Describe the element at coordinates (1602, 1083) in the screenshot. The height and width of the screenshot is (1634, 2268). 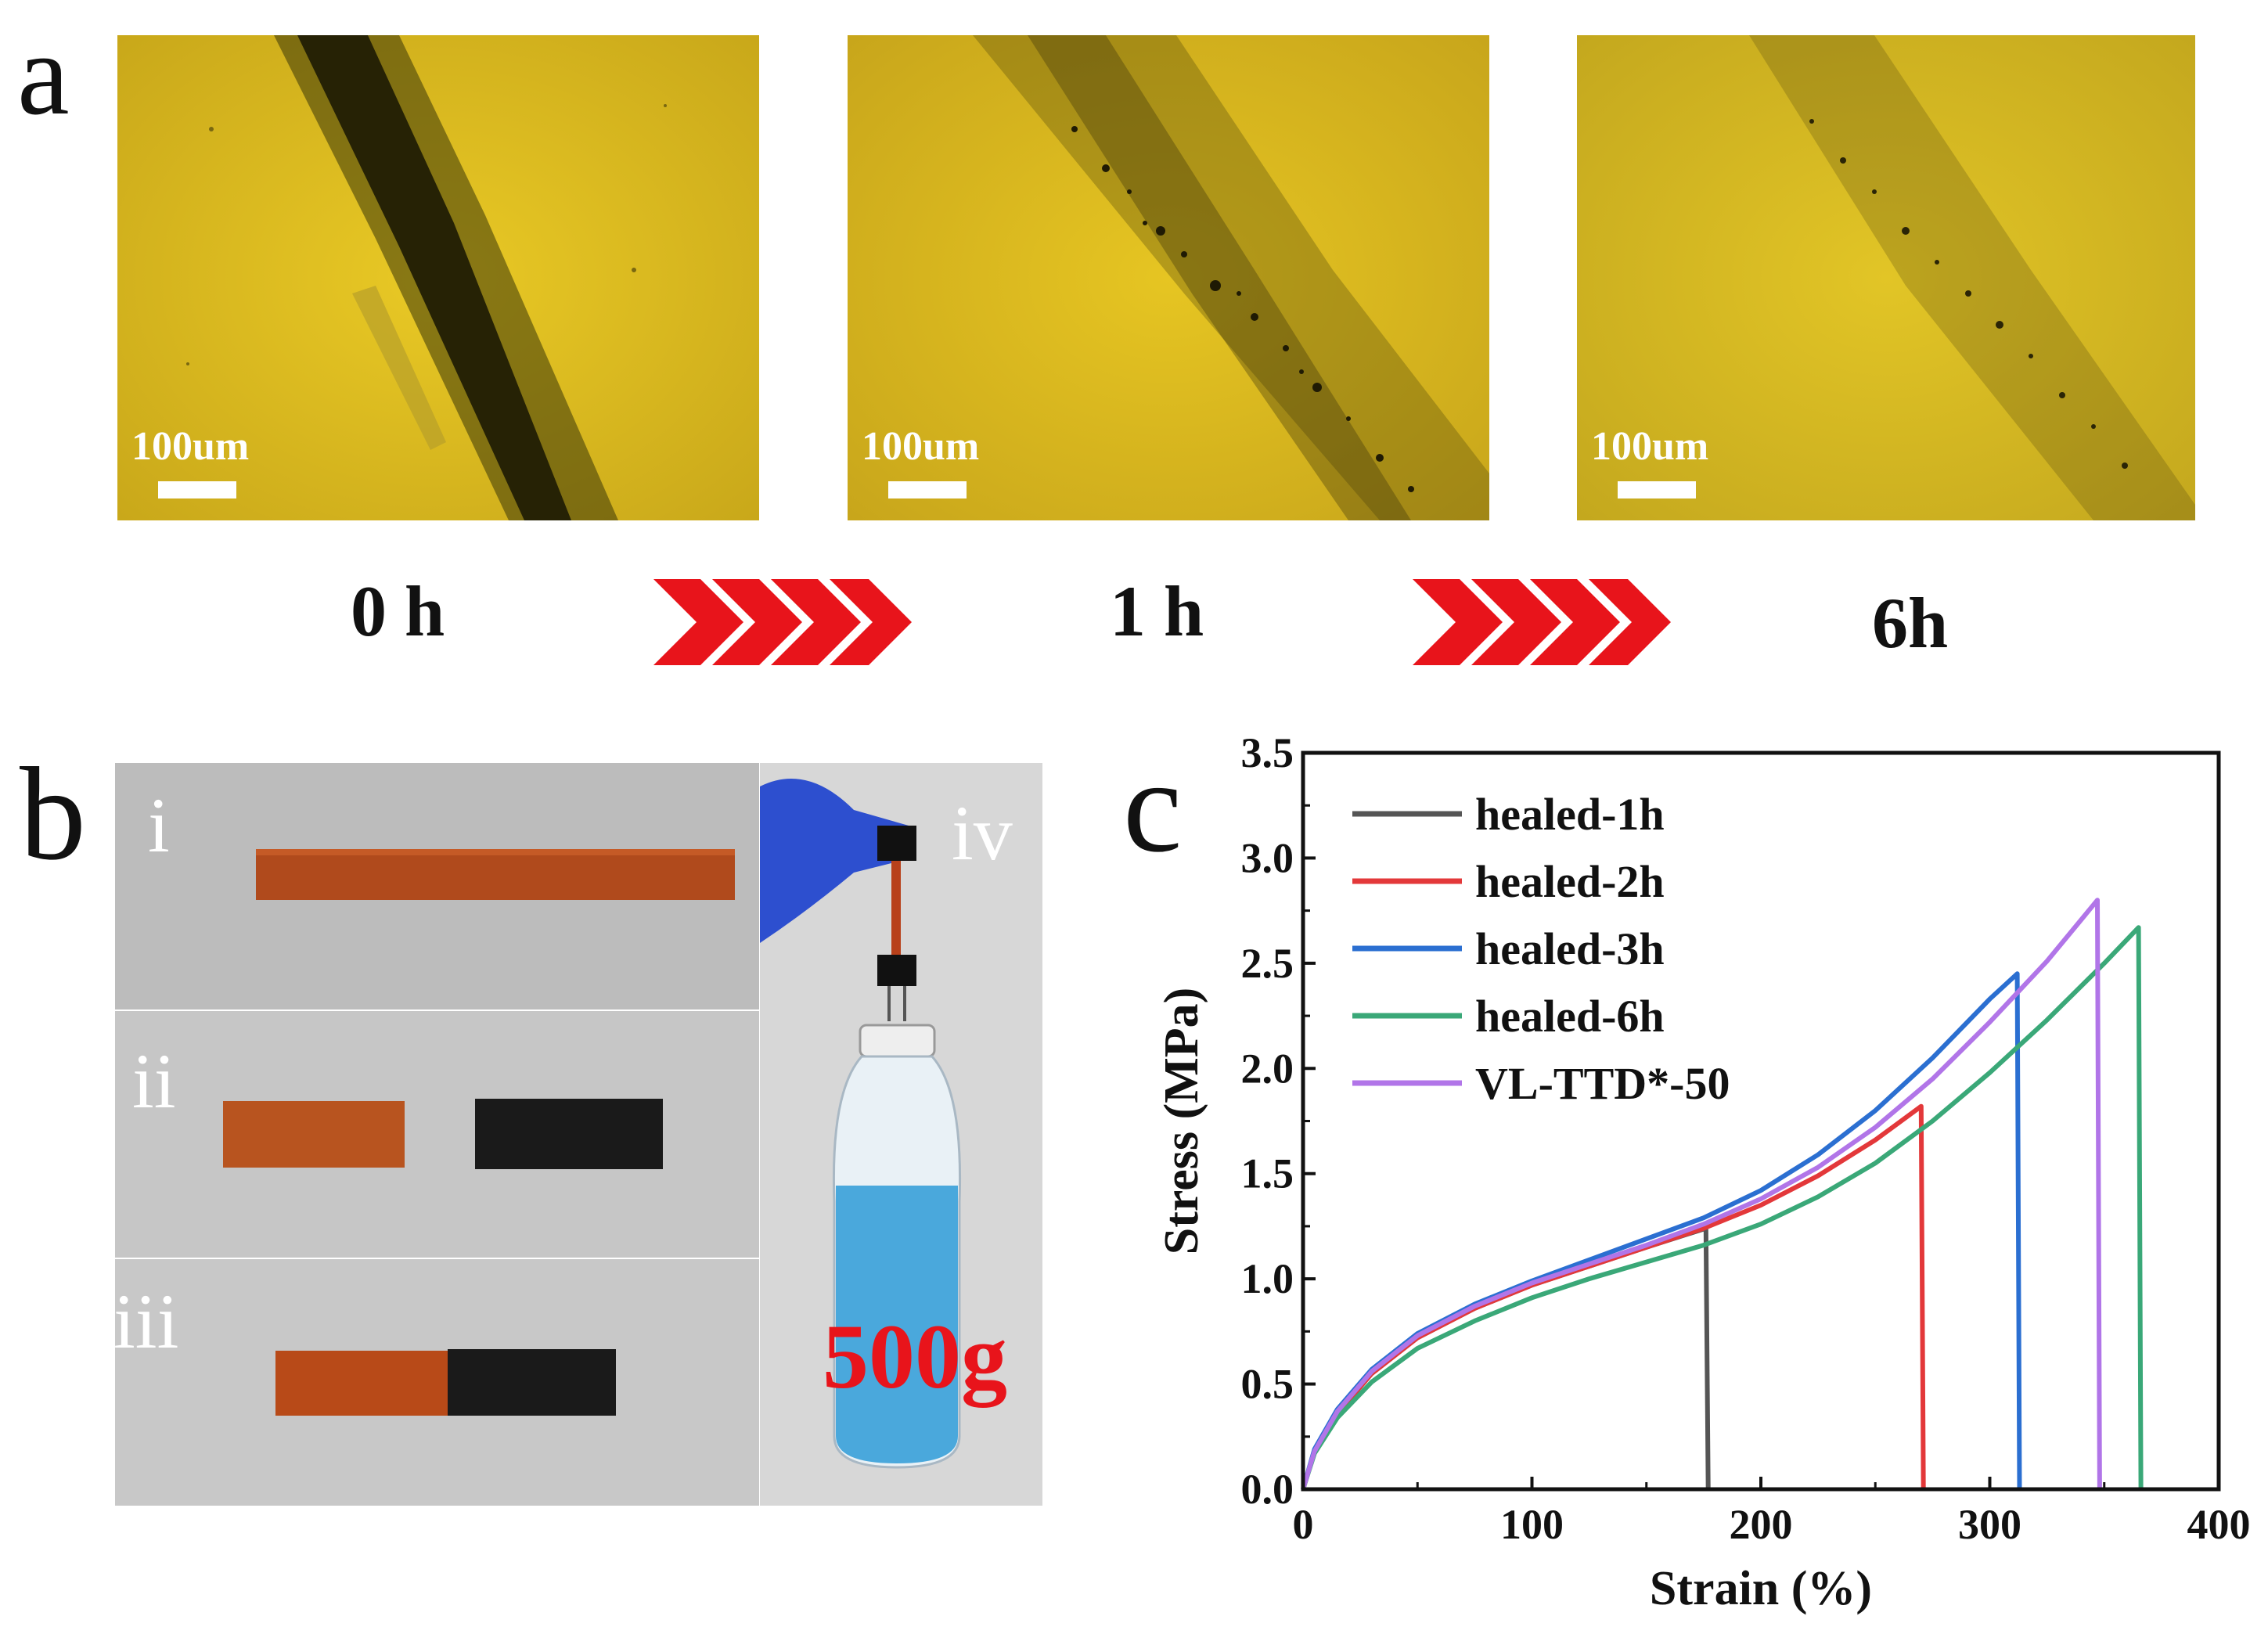
I see `legend-label: VL-TTD*-50` at that location.